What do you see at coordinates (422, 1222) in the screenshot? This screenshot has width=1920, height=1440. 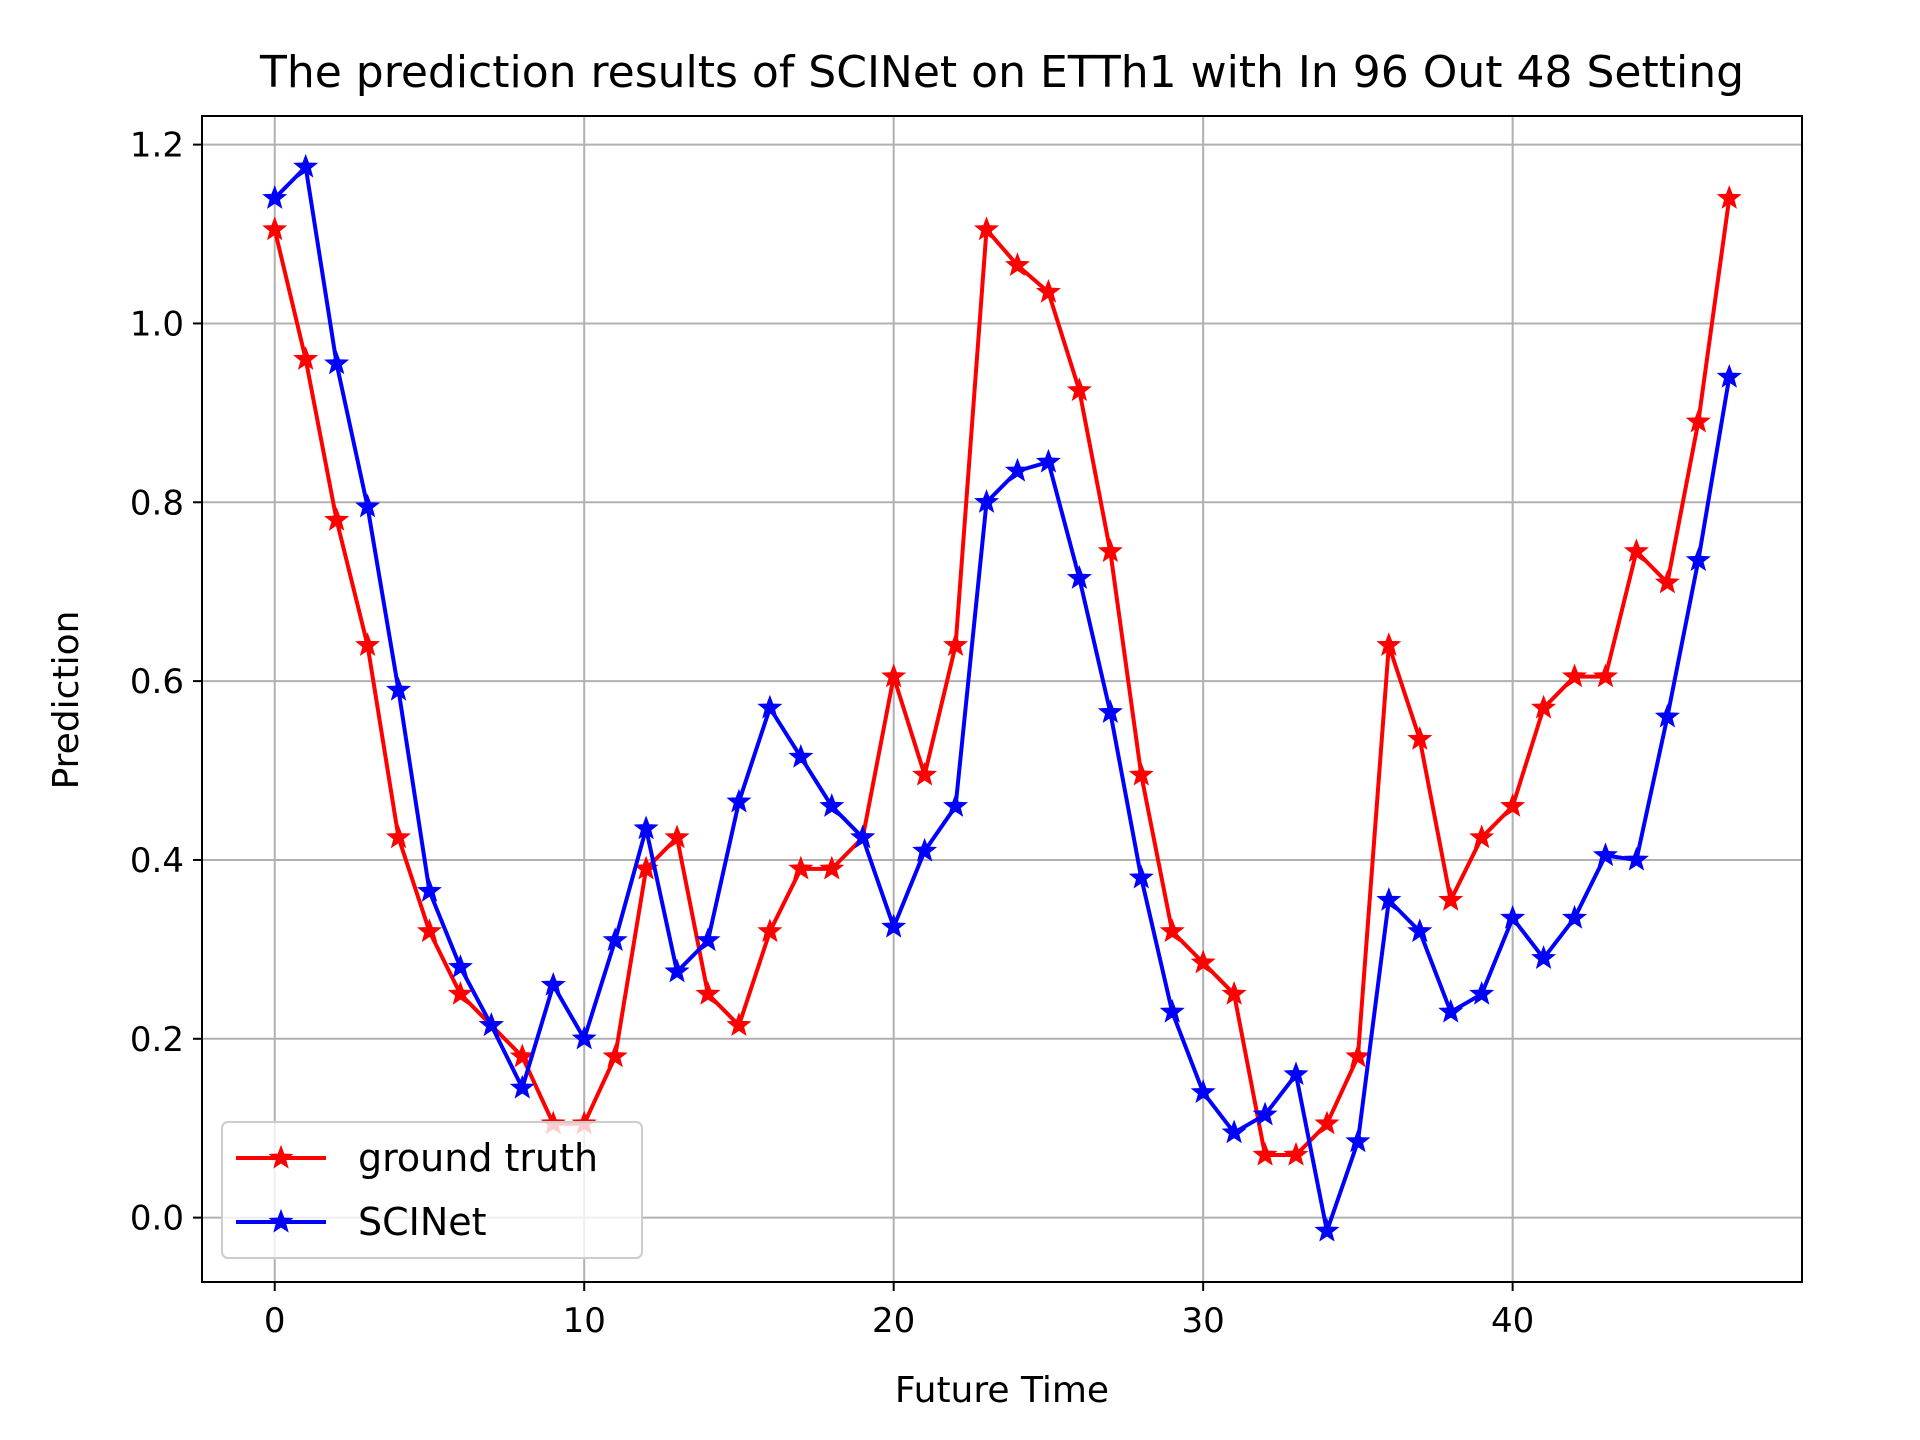 I see `legend-label: SCINet` at bounding box center [422, 1222].